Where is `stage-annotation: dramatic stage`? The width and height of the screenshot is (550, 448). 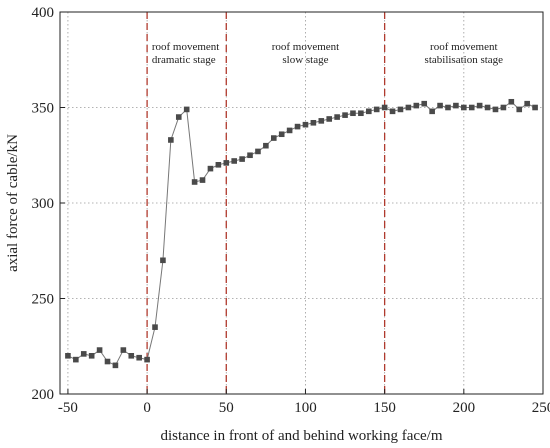 stage-annotation: dramatic stage is located at coordinates (184, 60).